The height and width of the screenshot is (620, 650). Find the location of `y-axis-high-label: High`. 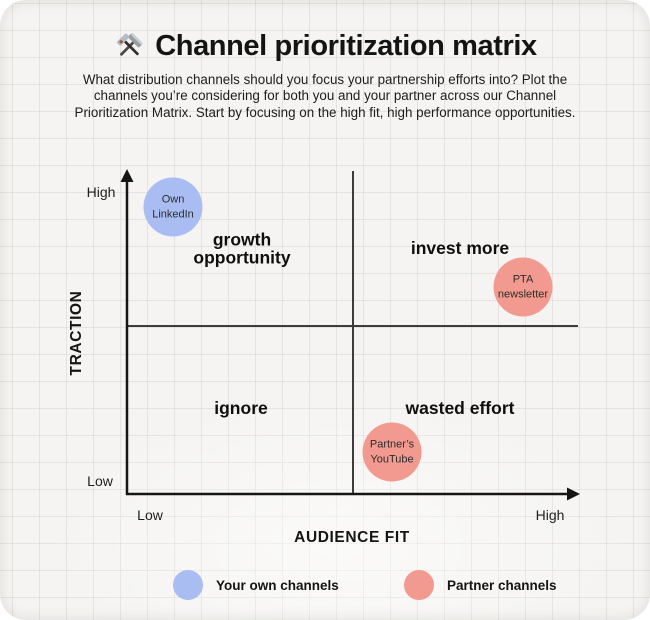

y-axis-high-label: High is located at coordinates (101, 192).